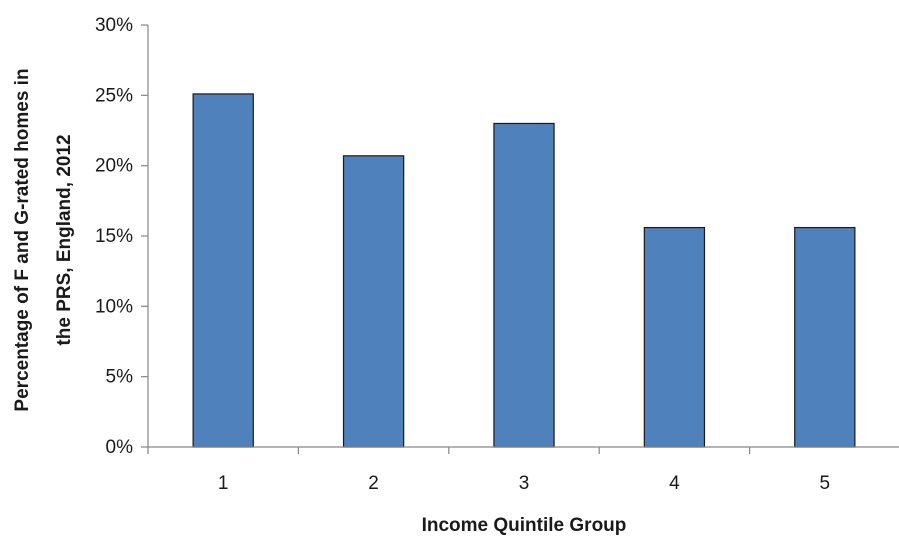  Describe the element at coordinates (114, 25) in the screenshot. I see `y-tick-label: 30%` at that location.